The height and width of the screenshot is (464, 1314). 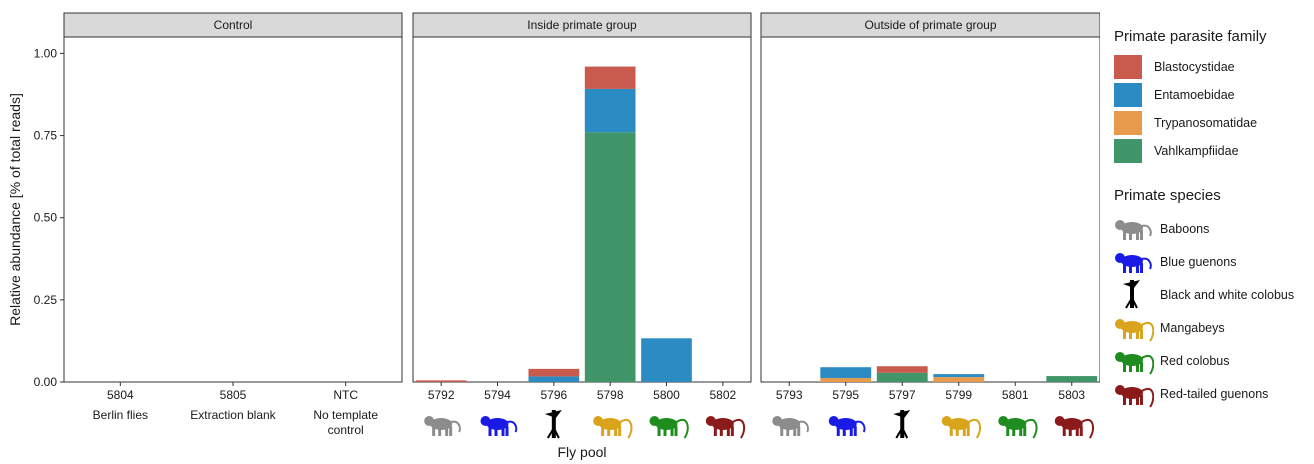 What do you see at coordinates (553, 395) in the screenshot?
I see `x-tick-label: 5796` at bounding box center [553, 395].